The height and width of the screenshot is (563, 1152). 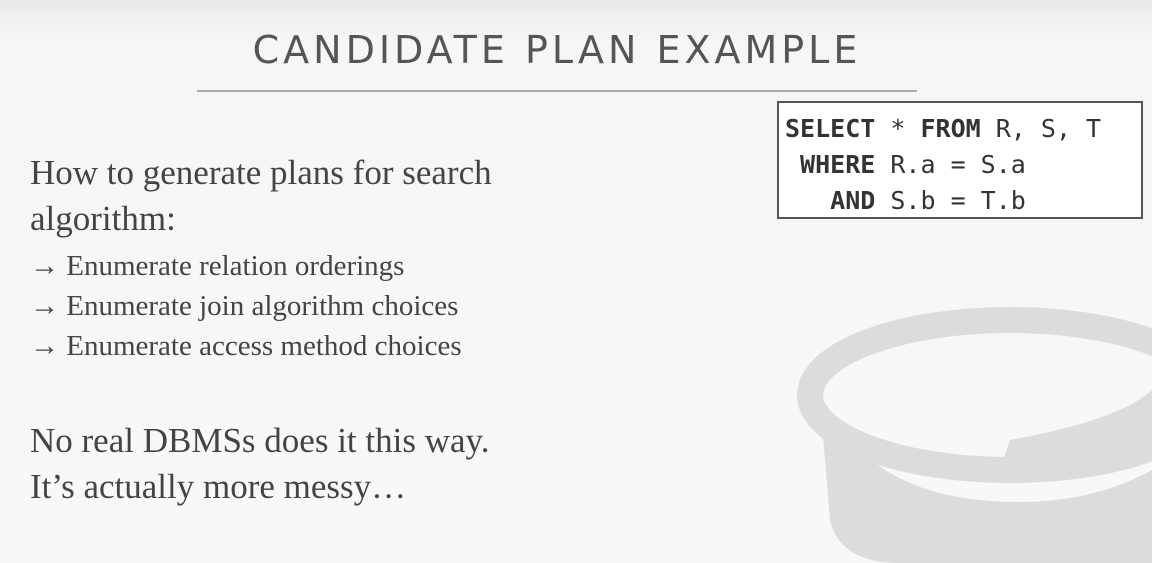 What do you see at coordinates (830, 164) in the screenshot?
I see `code-keyword: WHERE` at bounding box center [830, 164].